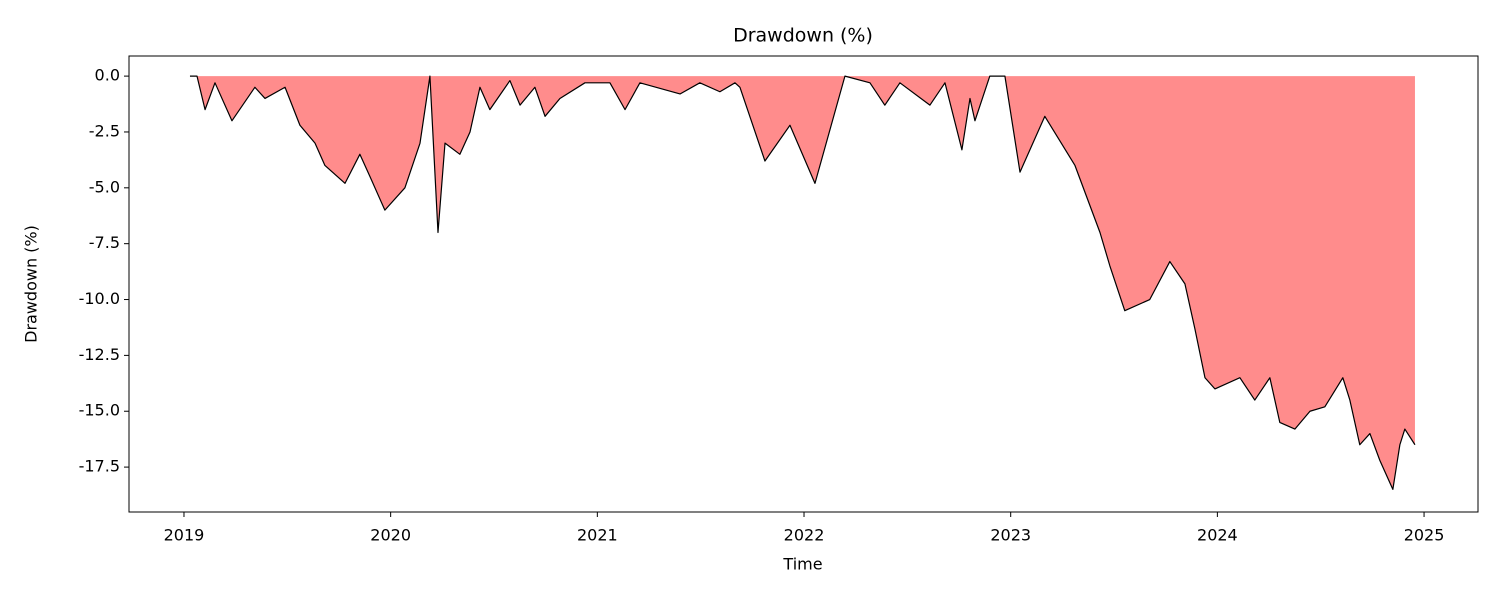 The width and height of the screenshot is (1500, 600). What do you see at coordinates (99, 410) in the screenshot?
I see `y-tick-label: -15.0` at bounding box center [99, 410].